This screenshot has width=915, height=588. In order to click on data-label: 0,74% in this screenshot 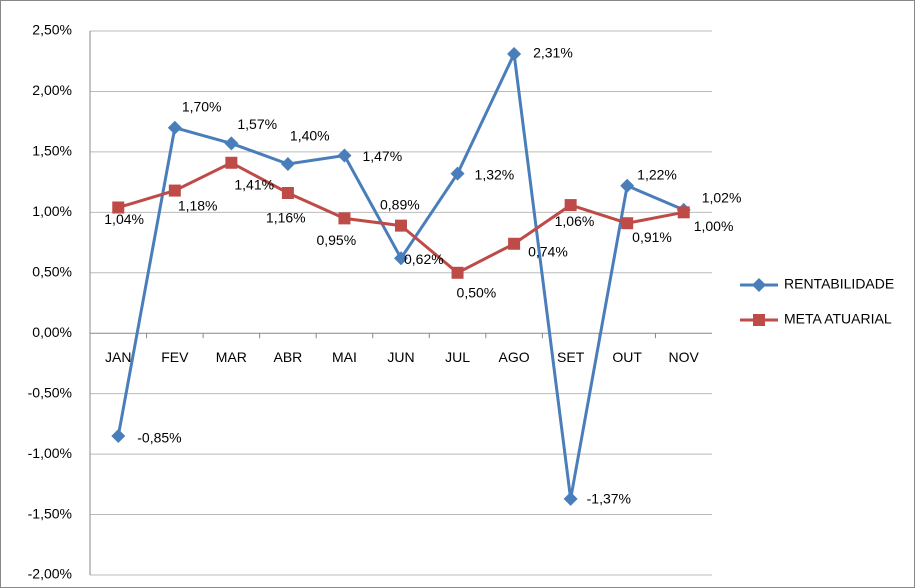, I will do `click(548, 251)`.